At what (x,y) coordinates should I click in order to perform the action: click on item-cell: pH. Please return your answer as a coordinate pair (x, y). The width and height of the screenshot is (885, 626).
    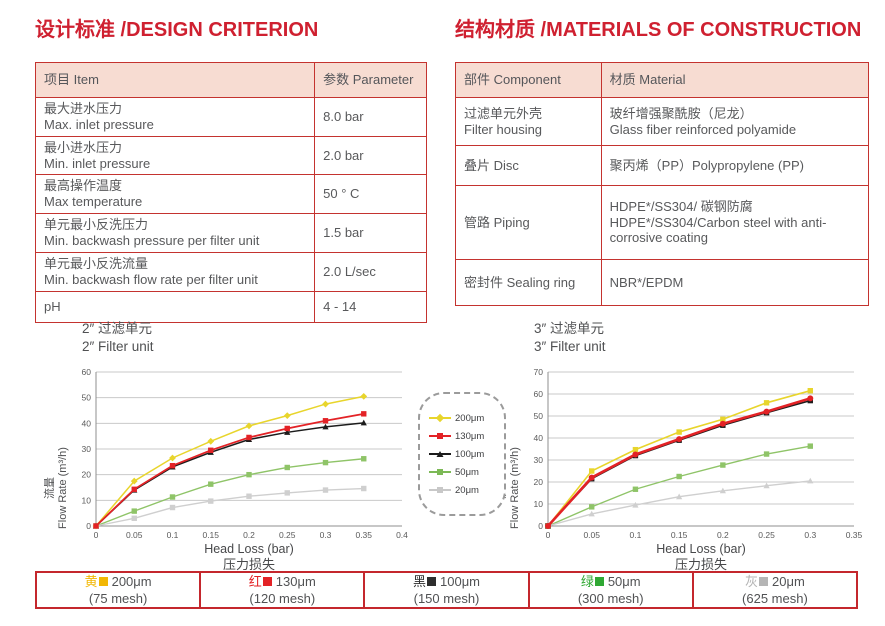
    Looking at the image, I should click on (175, 306).